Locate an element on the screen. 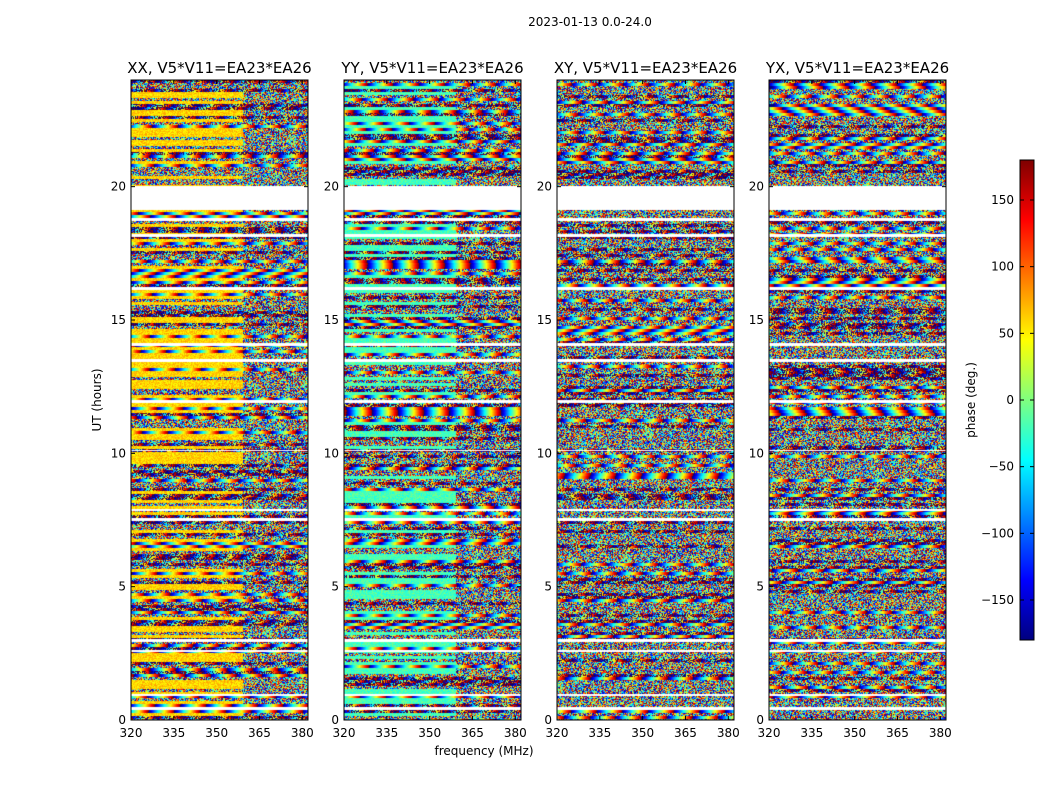 This screenshot has height=800, width=1050. panel-title: XY, V5*V11=EA23*EA26 is located at coordinates (645, 68).